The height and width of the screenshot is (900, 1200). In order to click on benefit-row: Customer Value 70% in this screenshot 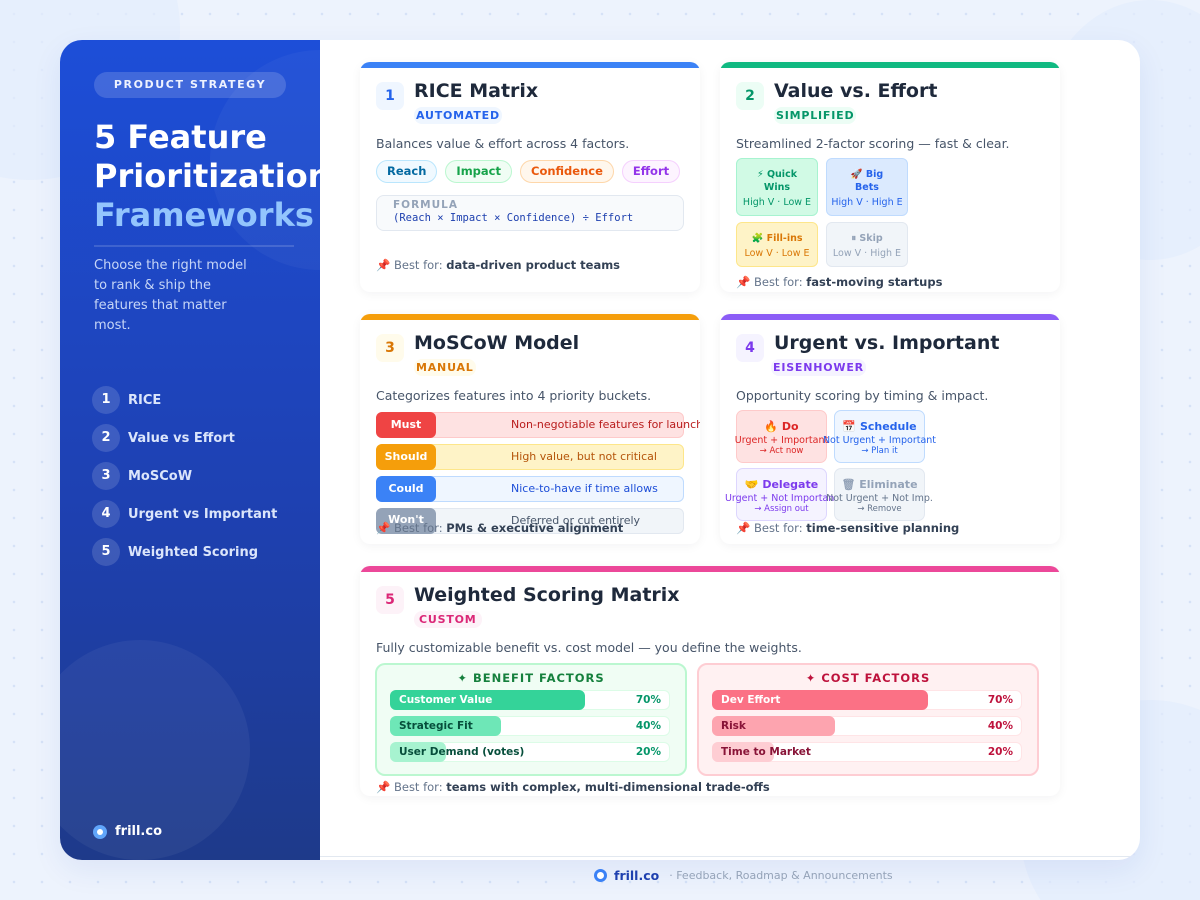, I will do `click(530, 700)`.